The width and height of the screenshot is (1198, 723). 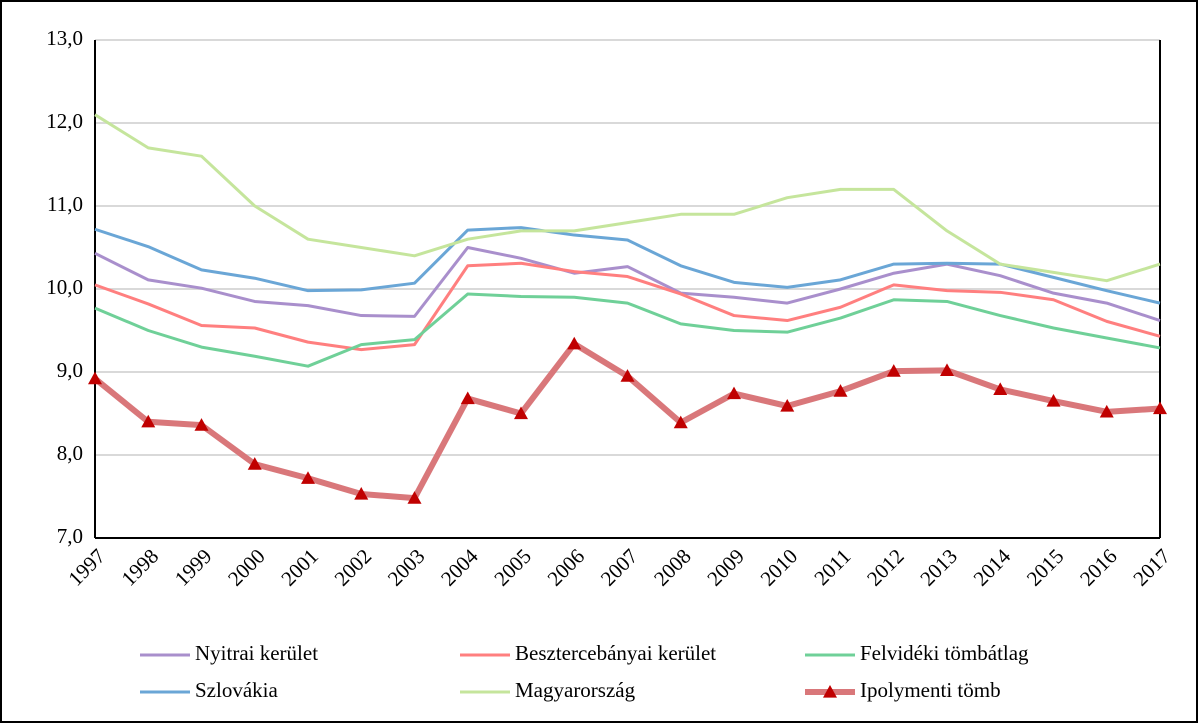 I want to click on legend-label: Nyitrai kerület, so click(x=256, y=653).